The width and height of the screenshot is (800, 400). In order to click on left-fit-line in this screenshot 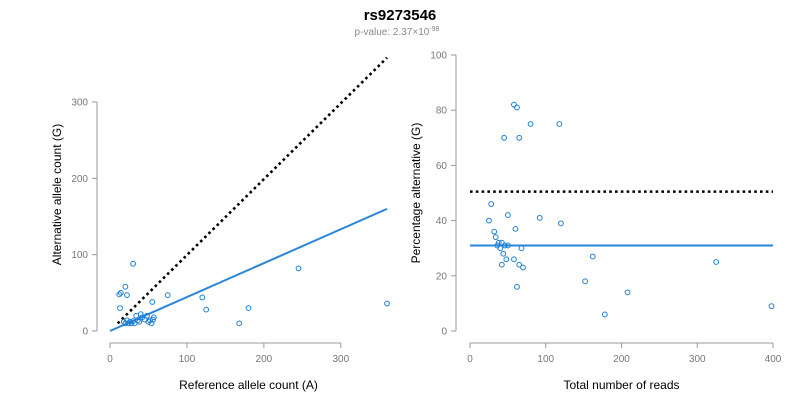, I will do `click(248, 269)`.